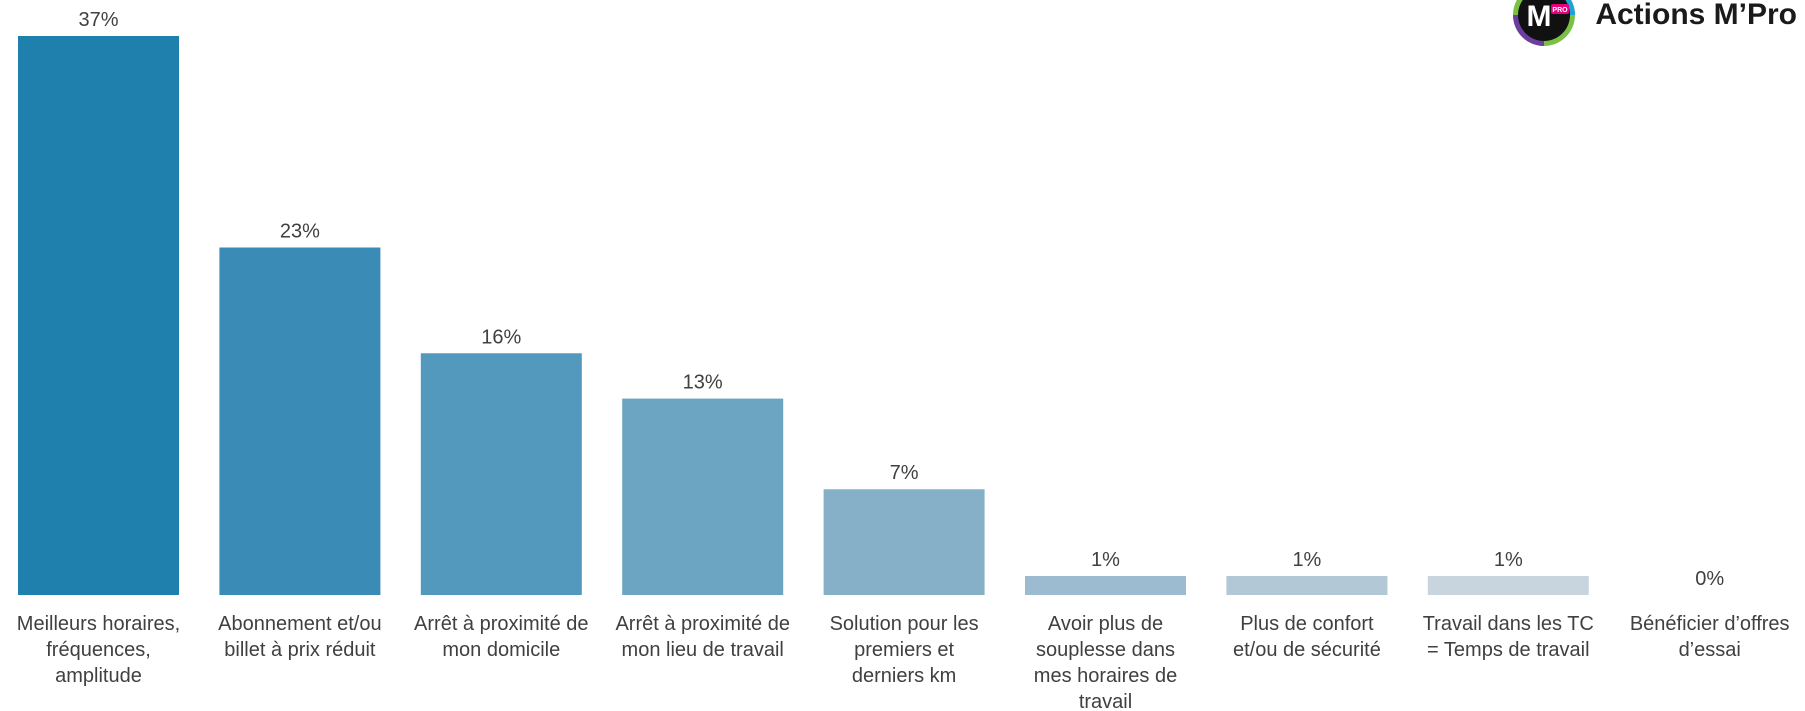 The height and width of the screenshot is (711, 1805). Describe the element at coordinates (1307, 637) in the screenshot. I see `category-label-6: Plus de confort et/ou de sécurité` at that location.